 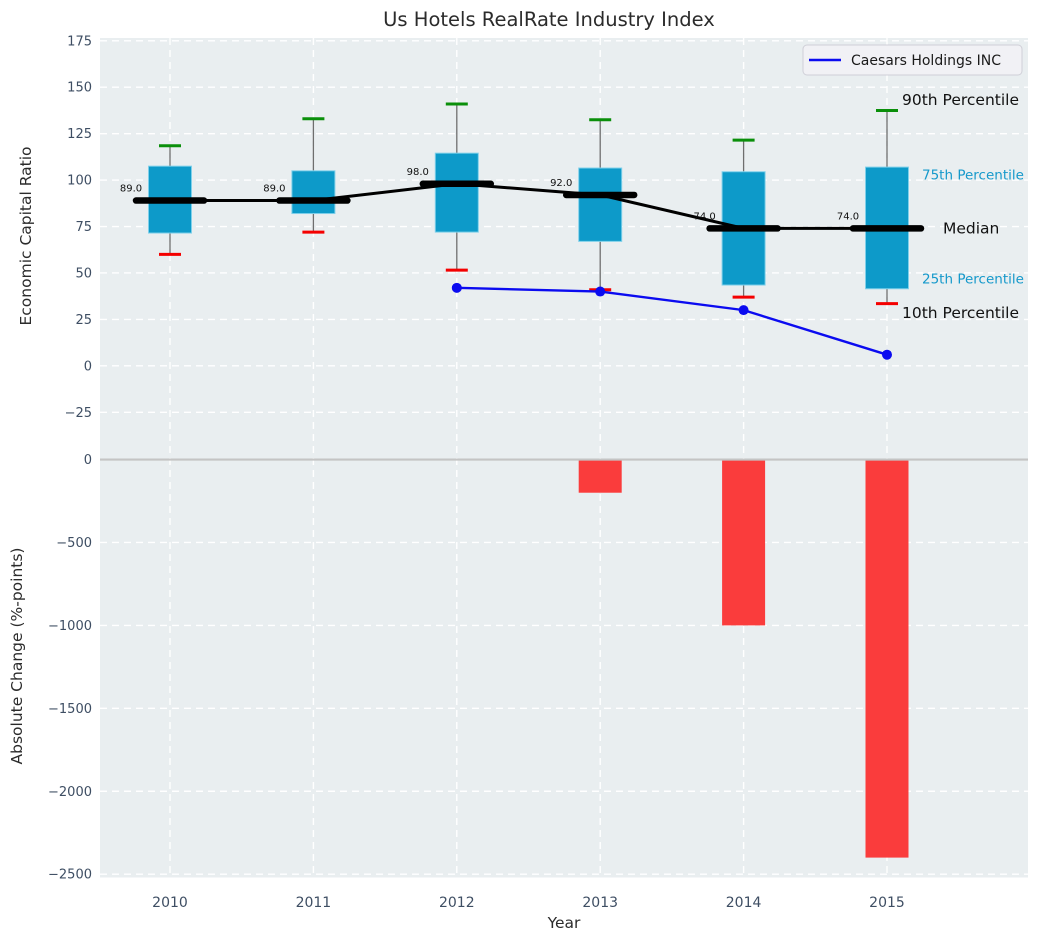 I want to click on chart-title: Us Hotels RealRate Industry Index, so click(x=549, y=19).